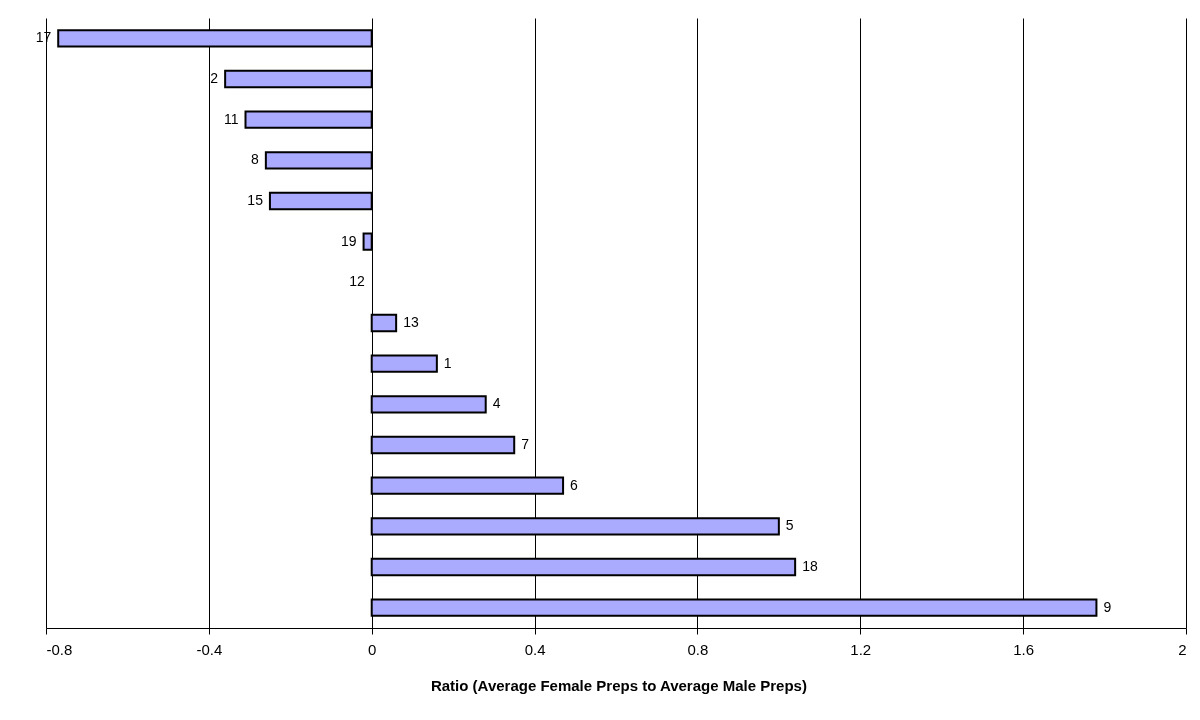 The width and height of the screenshot is (1200, 720). What do you see at coordinates (255, 159) in the screenshot?
I see `y-tick-label: 8` at bounding box center [255, 159].